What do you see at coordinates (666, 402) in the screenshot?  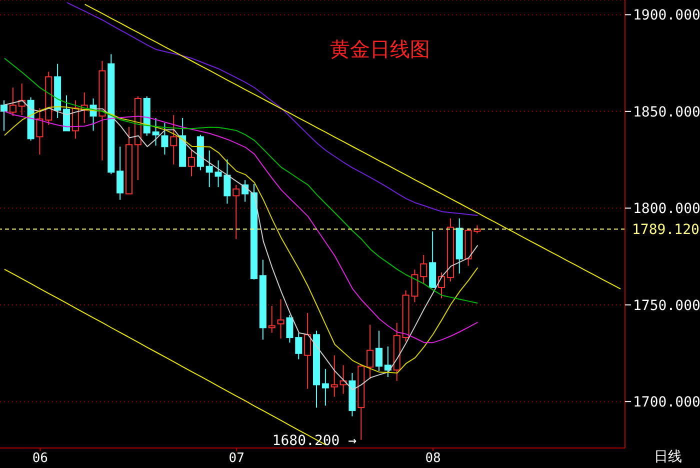 I see `y-tick-label: 1700.000` at bounding box center [666, 402].